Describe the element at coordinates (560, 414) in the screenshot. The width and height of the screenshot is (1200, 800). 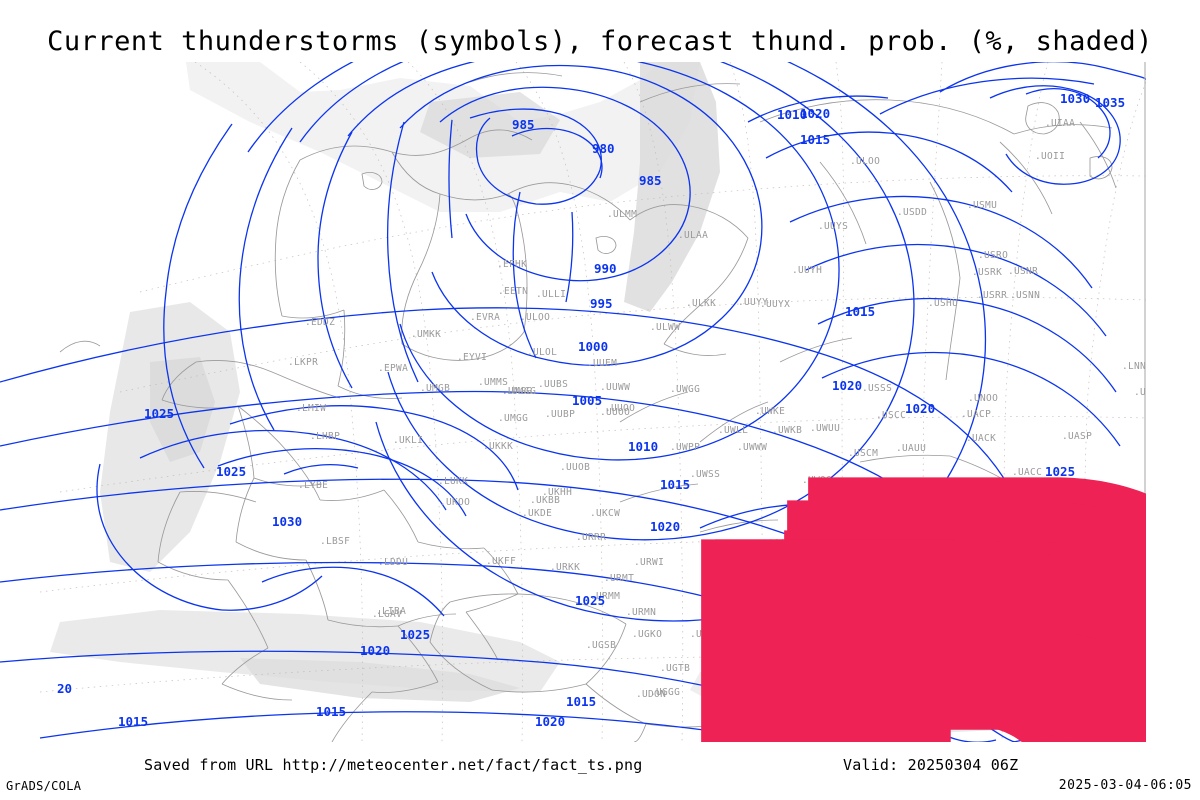
I see `station-label: .UUBP` at that location.